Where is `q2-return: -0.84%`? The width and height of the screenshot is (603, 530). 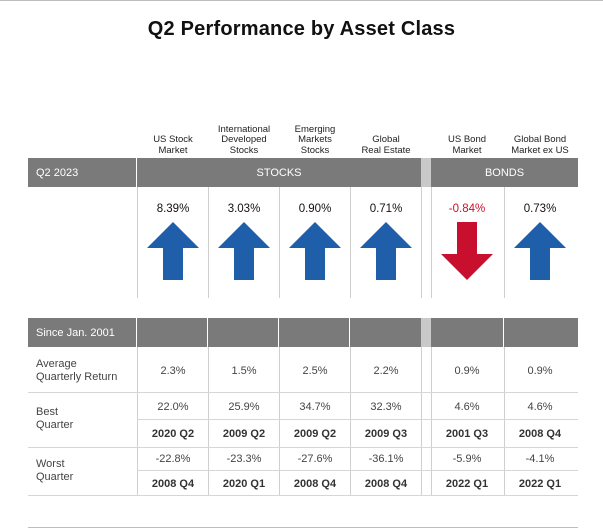 q2-return: -0.84% is located at coordinates (467, 209).